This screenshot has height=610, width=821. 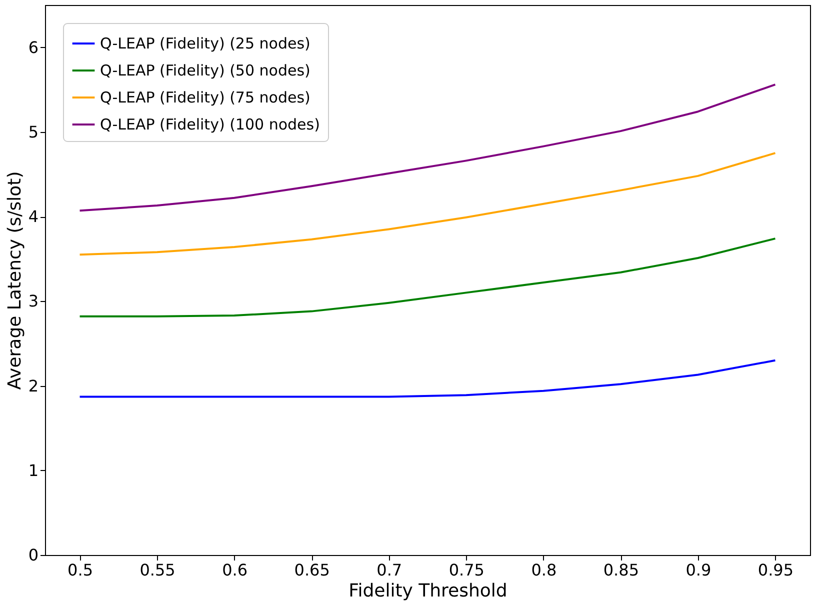 What do you see at coordinates (428, 591) in the screenshot?
I see `x-axis-title: Fidelity Threshold` at bounding box center [428, 591].